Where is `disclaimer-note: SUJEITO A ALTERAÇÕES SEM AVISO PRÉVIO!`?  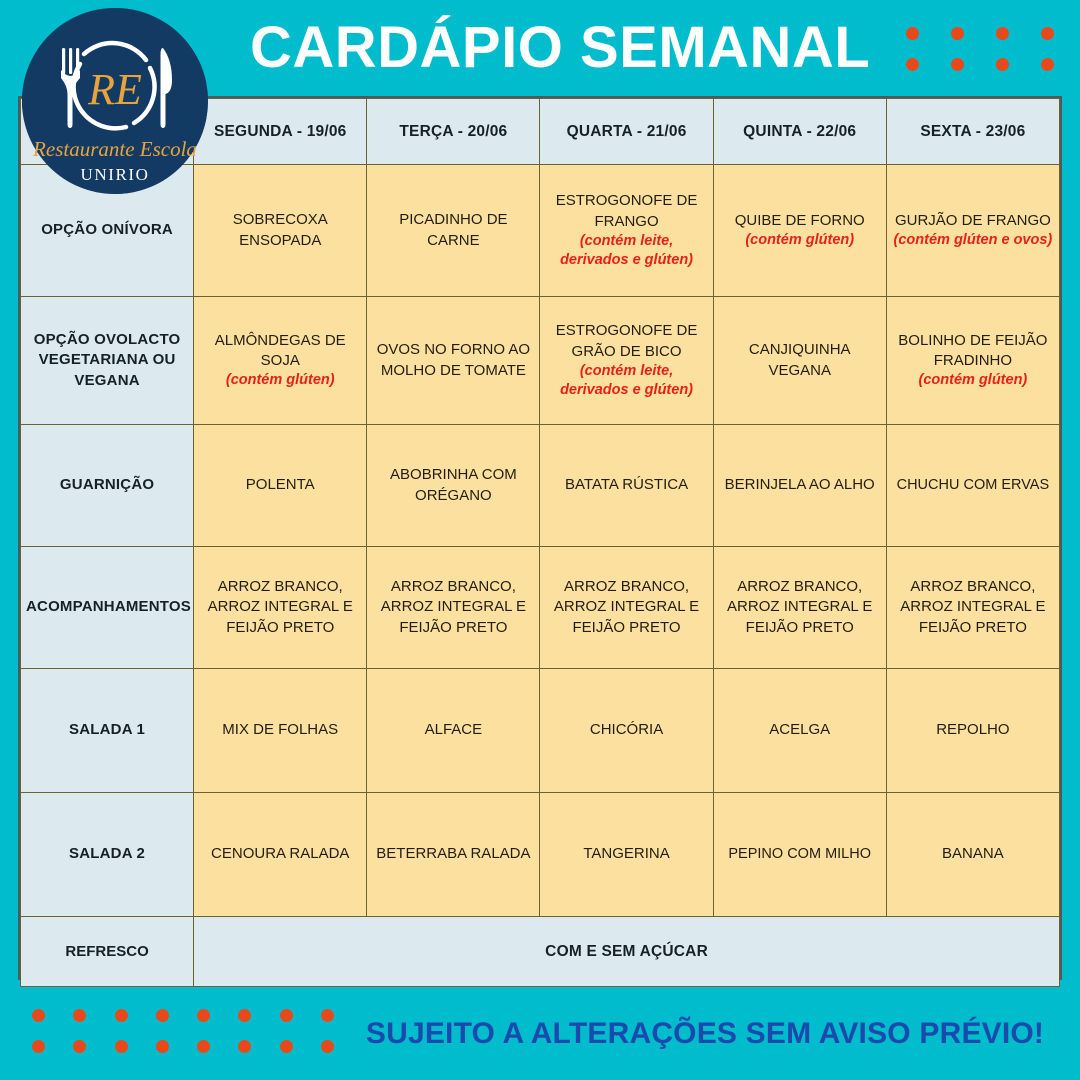 disclaimer-note: SUJEITO A ALTERAÇÕES SEM AVISO PRÉVIO! is located at coordinates (705, 1033).